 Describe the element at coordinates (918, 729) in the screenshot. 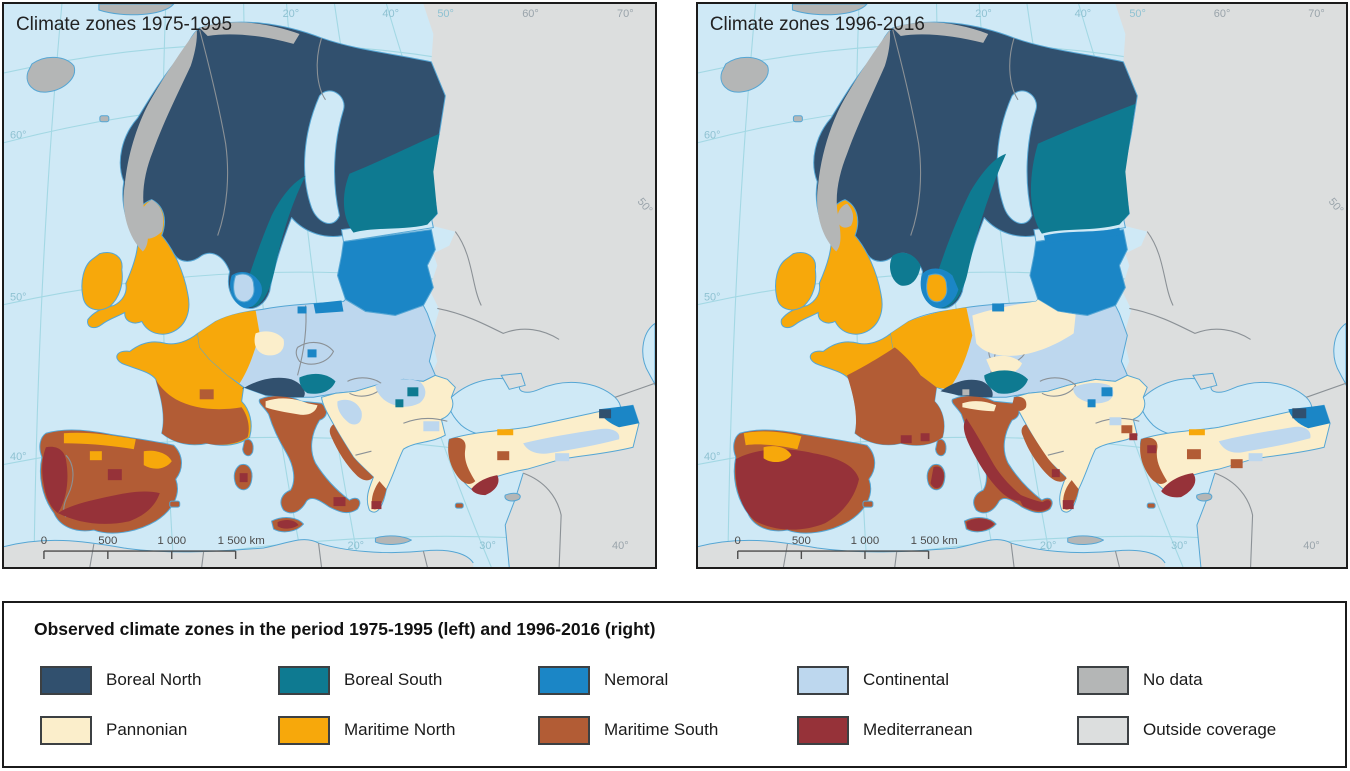

I see `legend-label: Mediterranean` at that location.